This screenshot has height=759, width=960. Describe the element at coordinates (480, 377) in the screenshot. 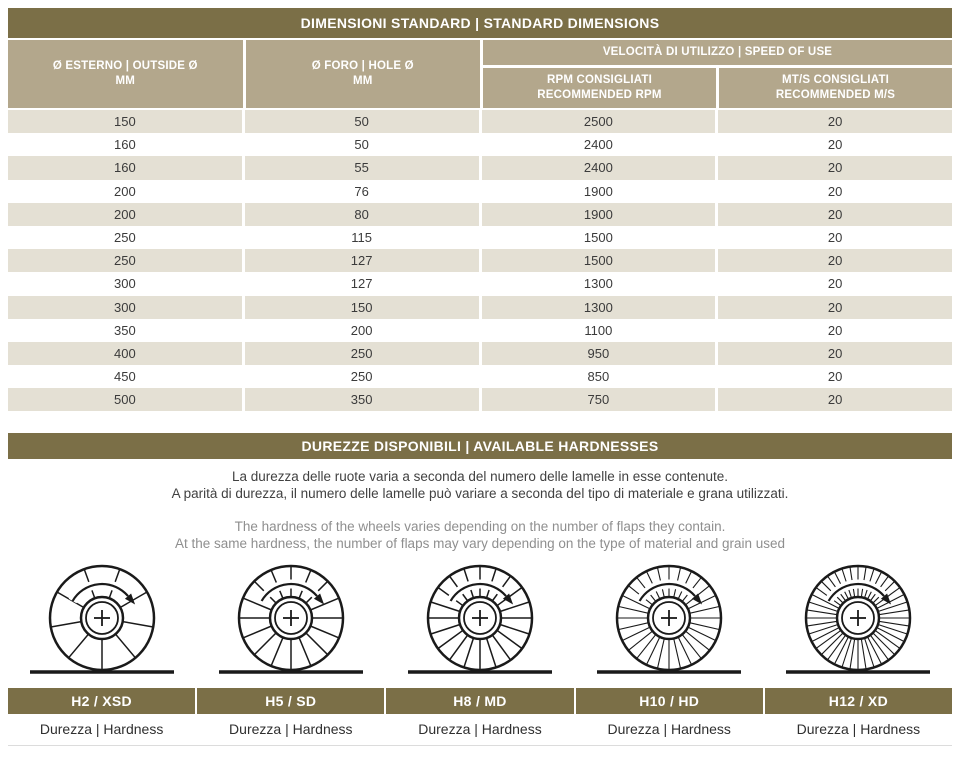

I see `table-row: 450 250 850 20` at that location.